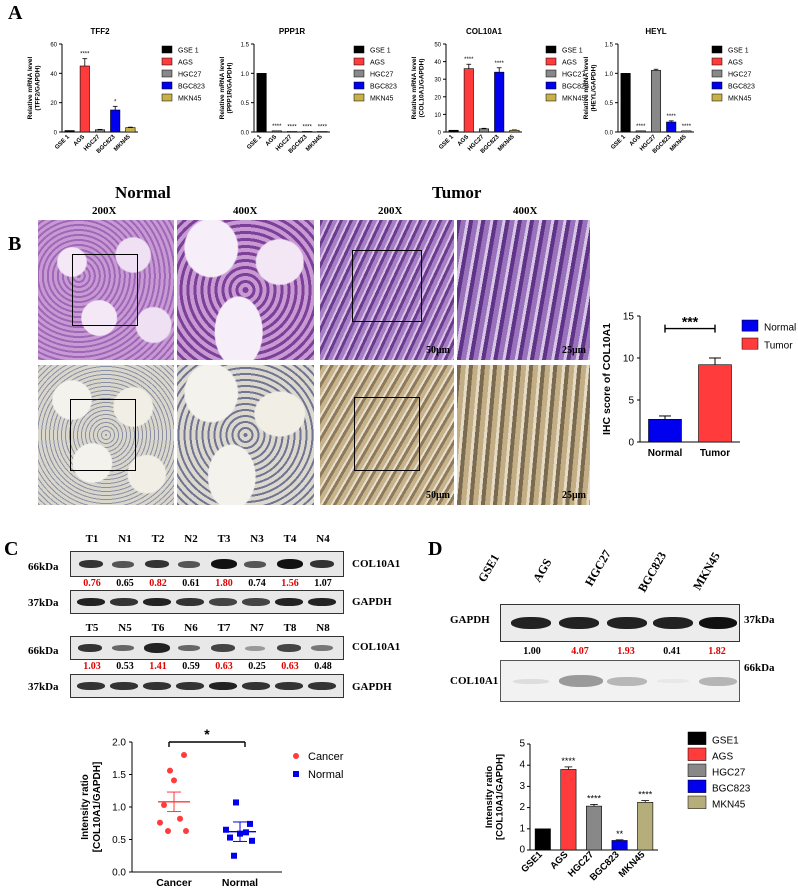 This screenshot has width=798, height=892. Describe the element at coordinates (191, 539) in the screenshot. I see `lane-label: N2` at that location.